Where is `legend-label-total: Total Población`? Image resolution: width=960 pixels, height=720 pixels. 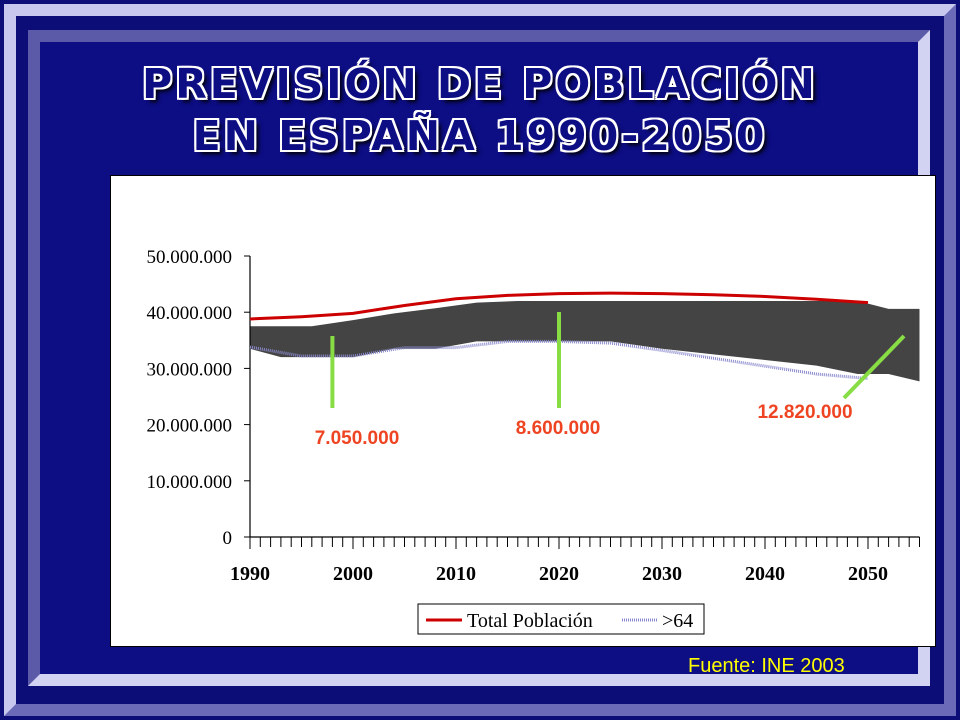
legend-label-total: Total Población is located at coordinates (530, 621).